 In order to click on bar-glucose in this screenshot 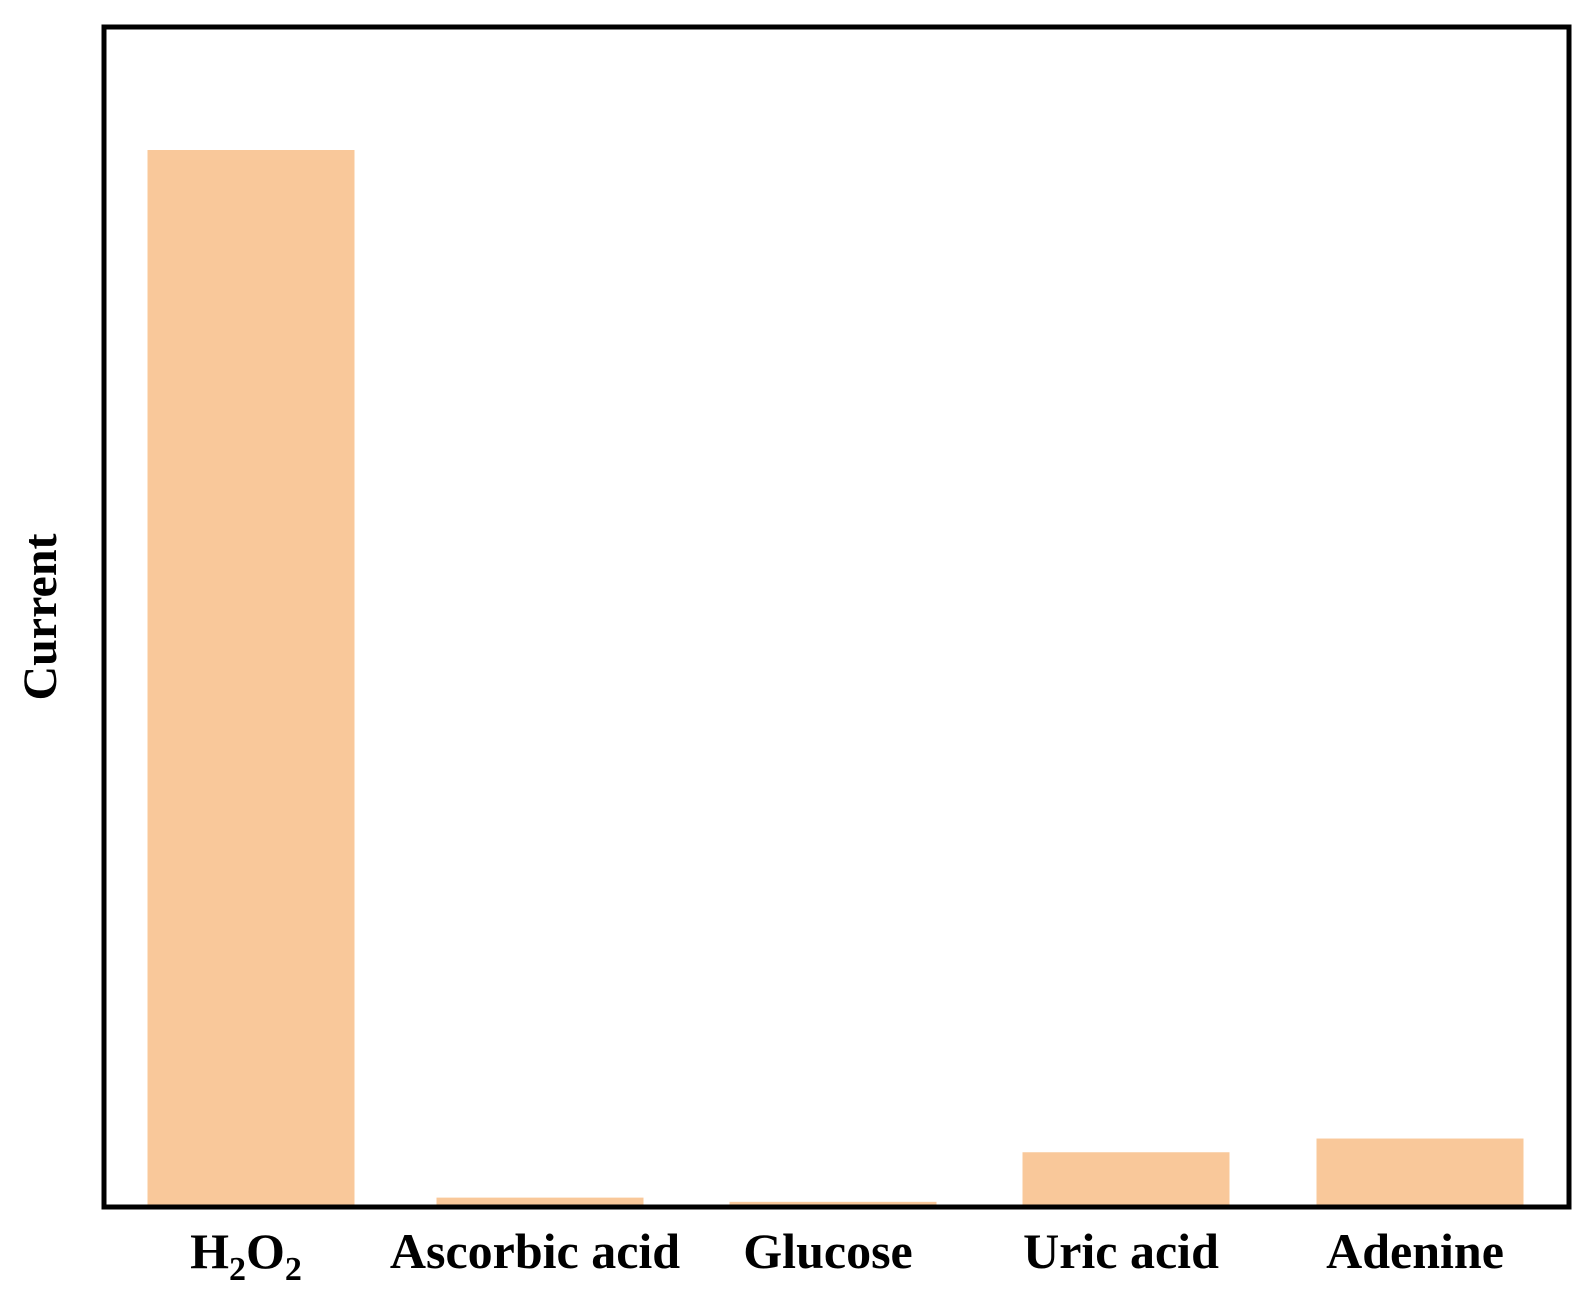, I will do `click(833, 1203)`.